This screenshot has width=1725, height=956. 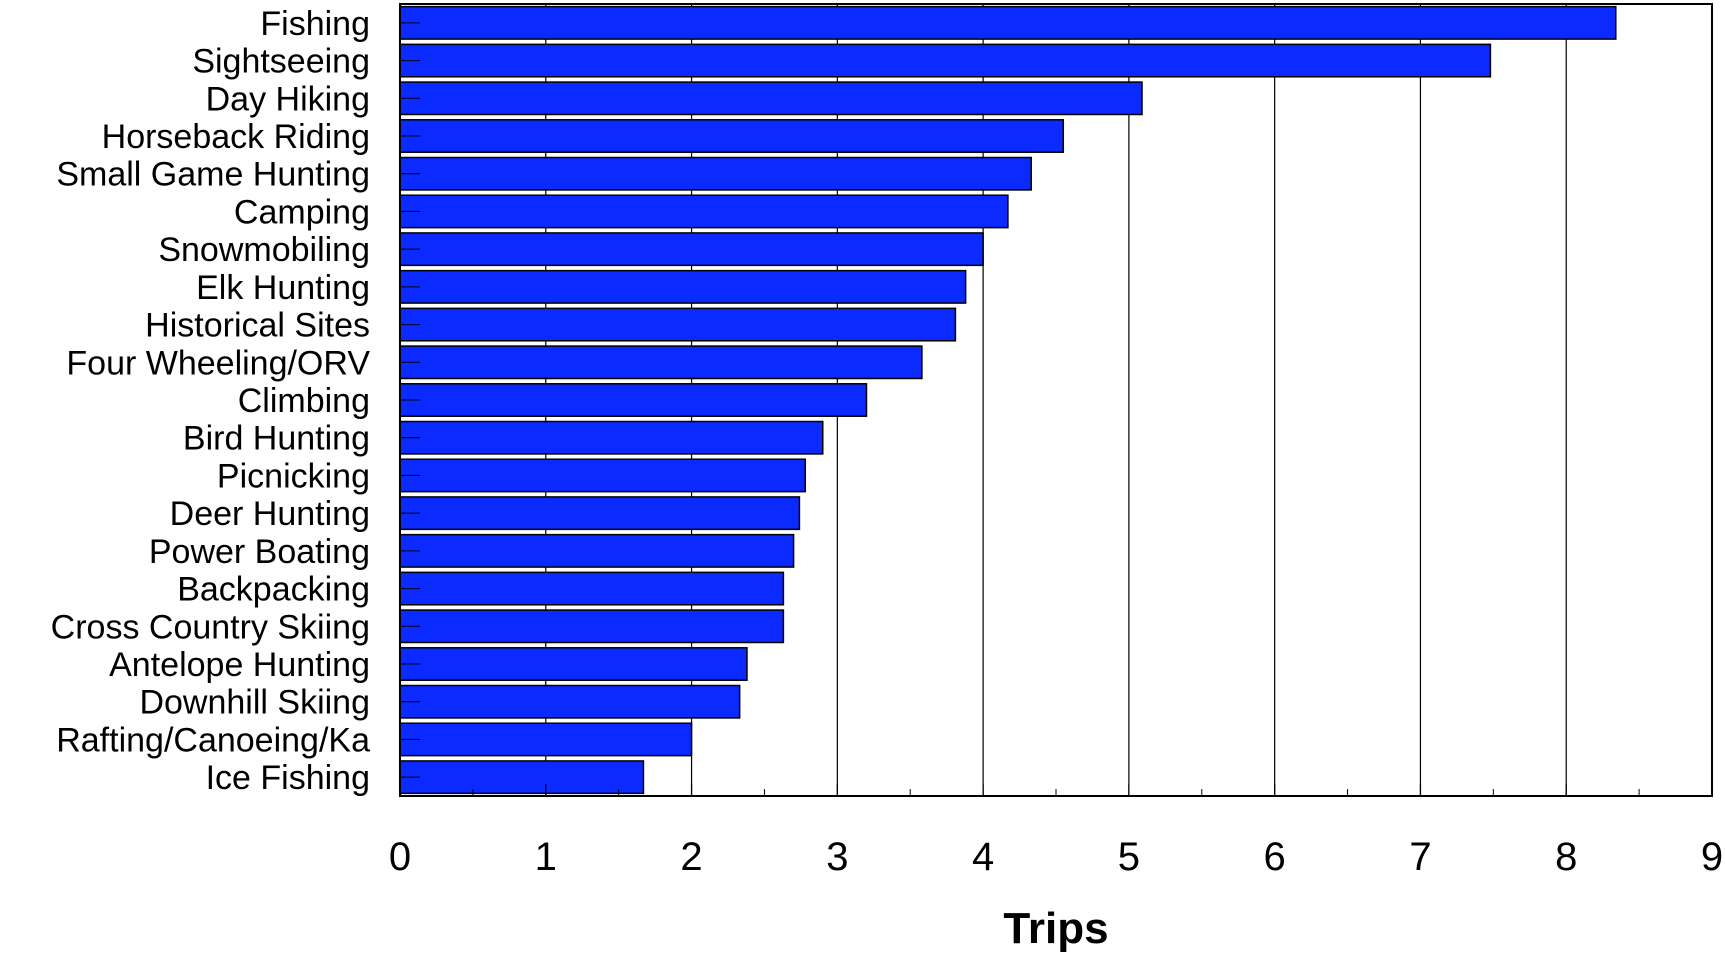 I want to click on x-tick-label: 7, so click(x=1420, y=857).